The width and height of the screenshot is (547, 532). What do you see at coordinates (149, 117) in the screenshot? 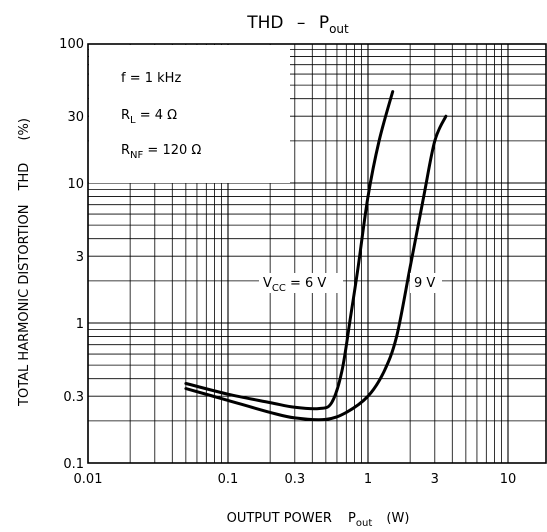
I see `condition-load-resistance: RL = 4 Ω` at bounding box center [149, 117].